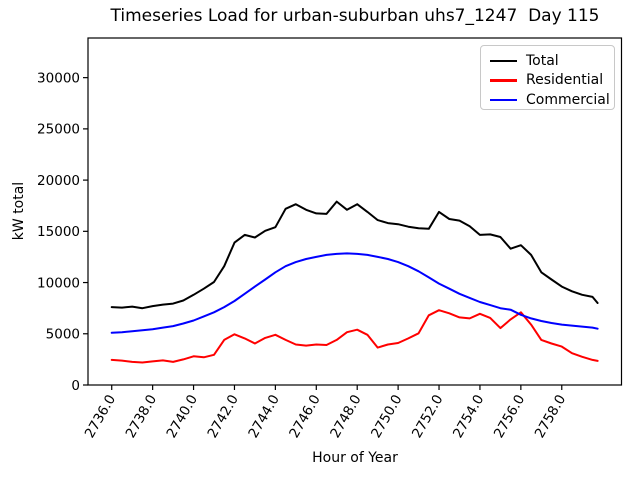 The image size is (640, 480). Describe the element at coordinates (355, 458) in the screenshot. I see `x-axis-label: Hour of Year` at that location.